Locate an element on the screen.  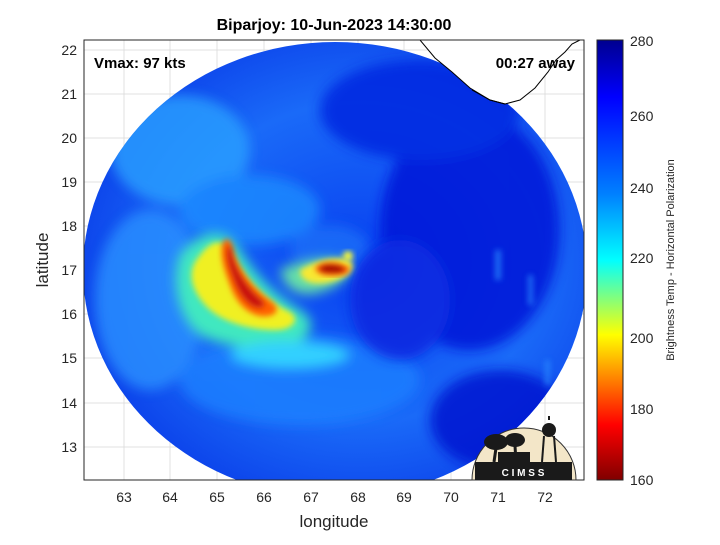
x-tick-label: 71 is located at coordinates (498, 497).